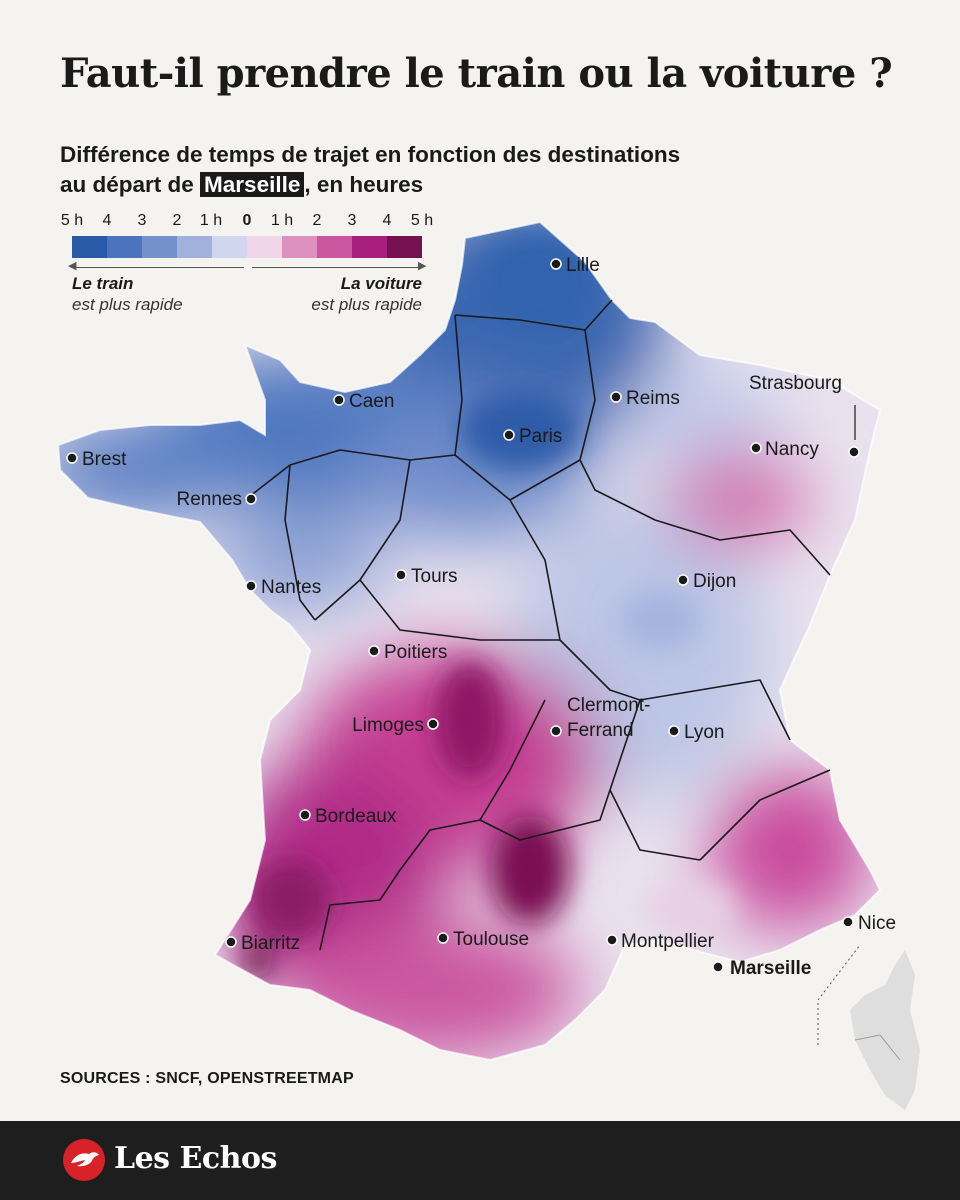 This screenshot has height=1200, width=960. I want to click on city-label-nantes: Nantes, so click(291, 587).